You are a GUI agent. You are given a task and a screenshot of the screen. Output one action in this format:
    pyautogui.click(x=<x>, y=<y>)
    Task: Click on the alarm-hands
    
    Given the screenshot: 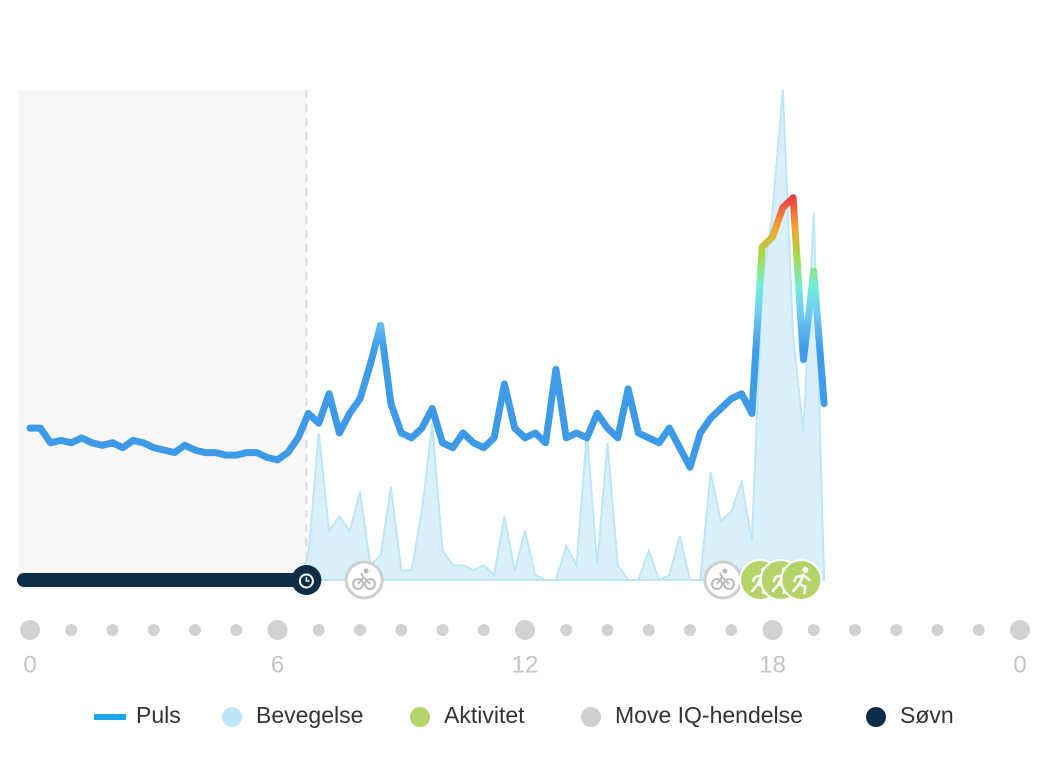 What is the action you would take?
    pyautogui.click(x=307, y=579)
    